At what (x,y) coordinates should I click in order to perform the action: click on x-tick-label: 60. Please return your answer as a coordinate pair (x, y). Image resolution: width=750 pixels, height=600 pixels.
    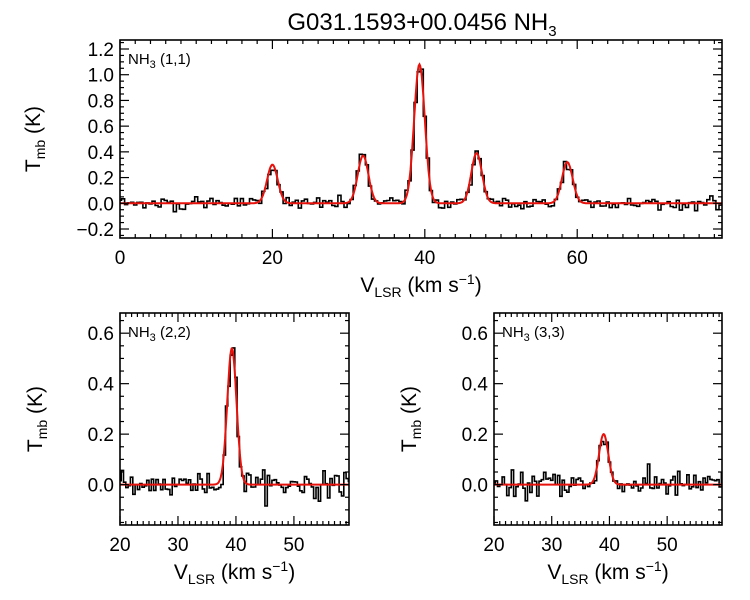
    Looking at the image, I should click on (577, 258).